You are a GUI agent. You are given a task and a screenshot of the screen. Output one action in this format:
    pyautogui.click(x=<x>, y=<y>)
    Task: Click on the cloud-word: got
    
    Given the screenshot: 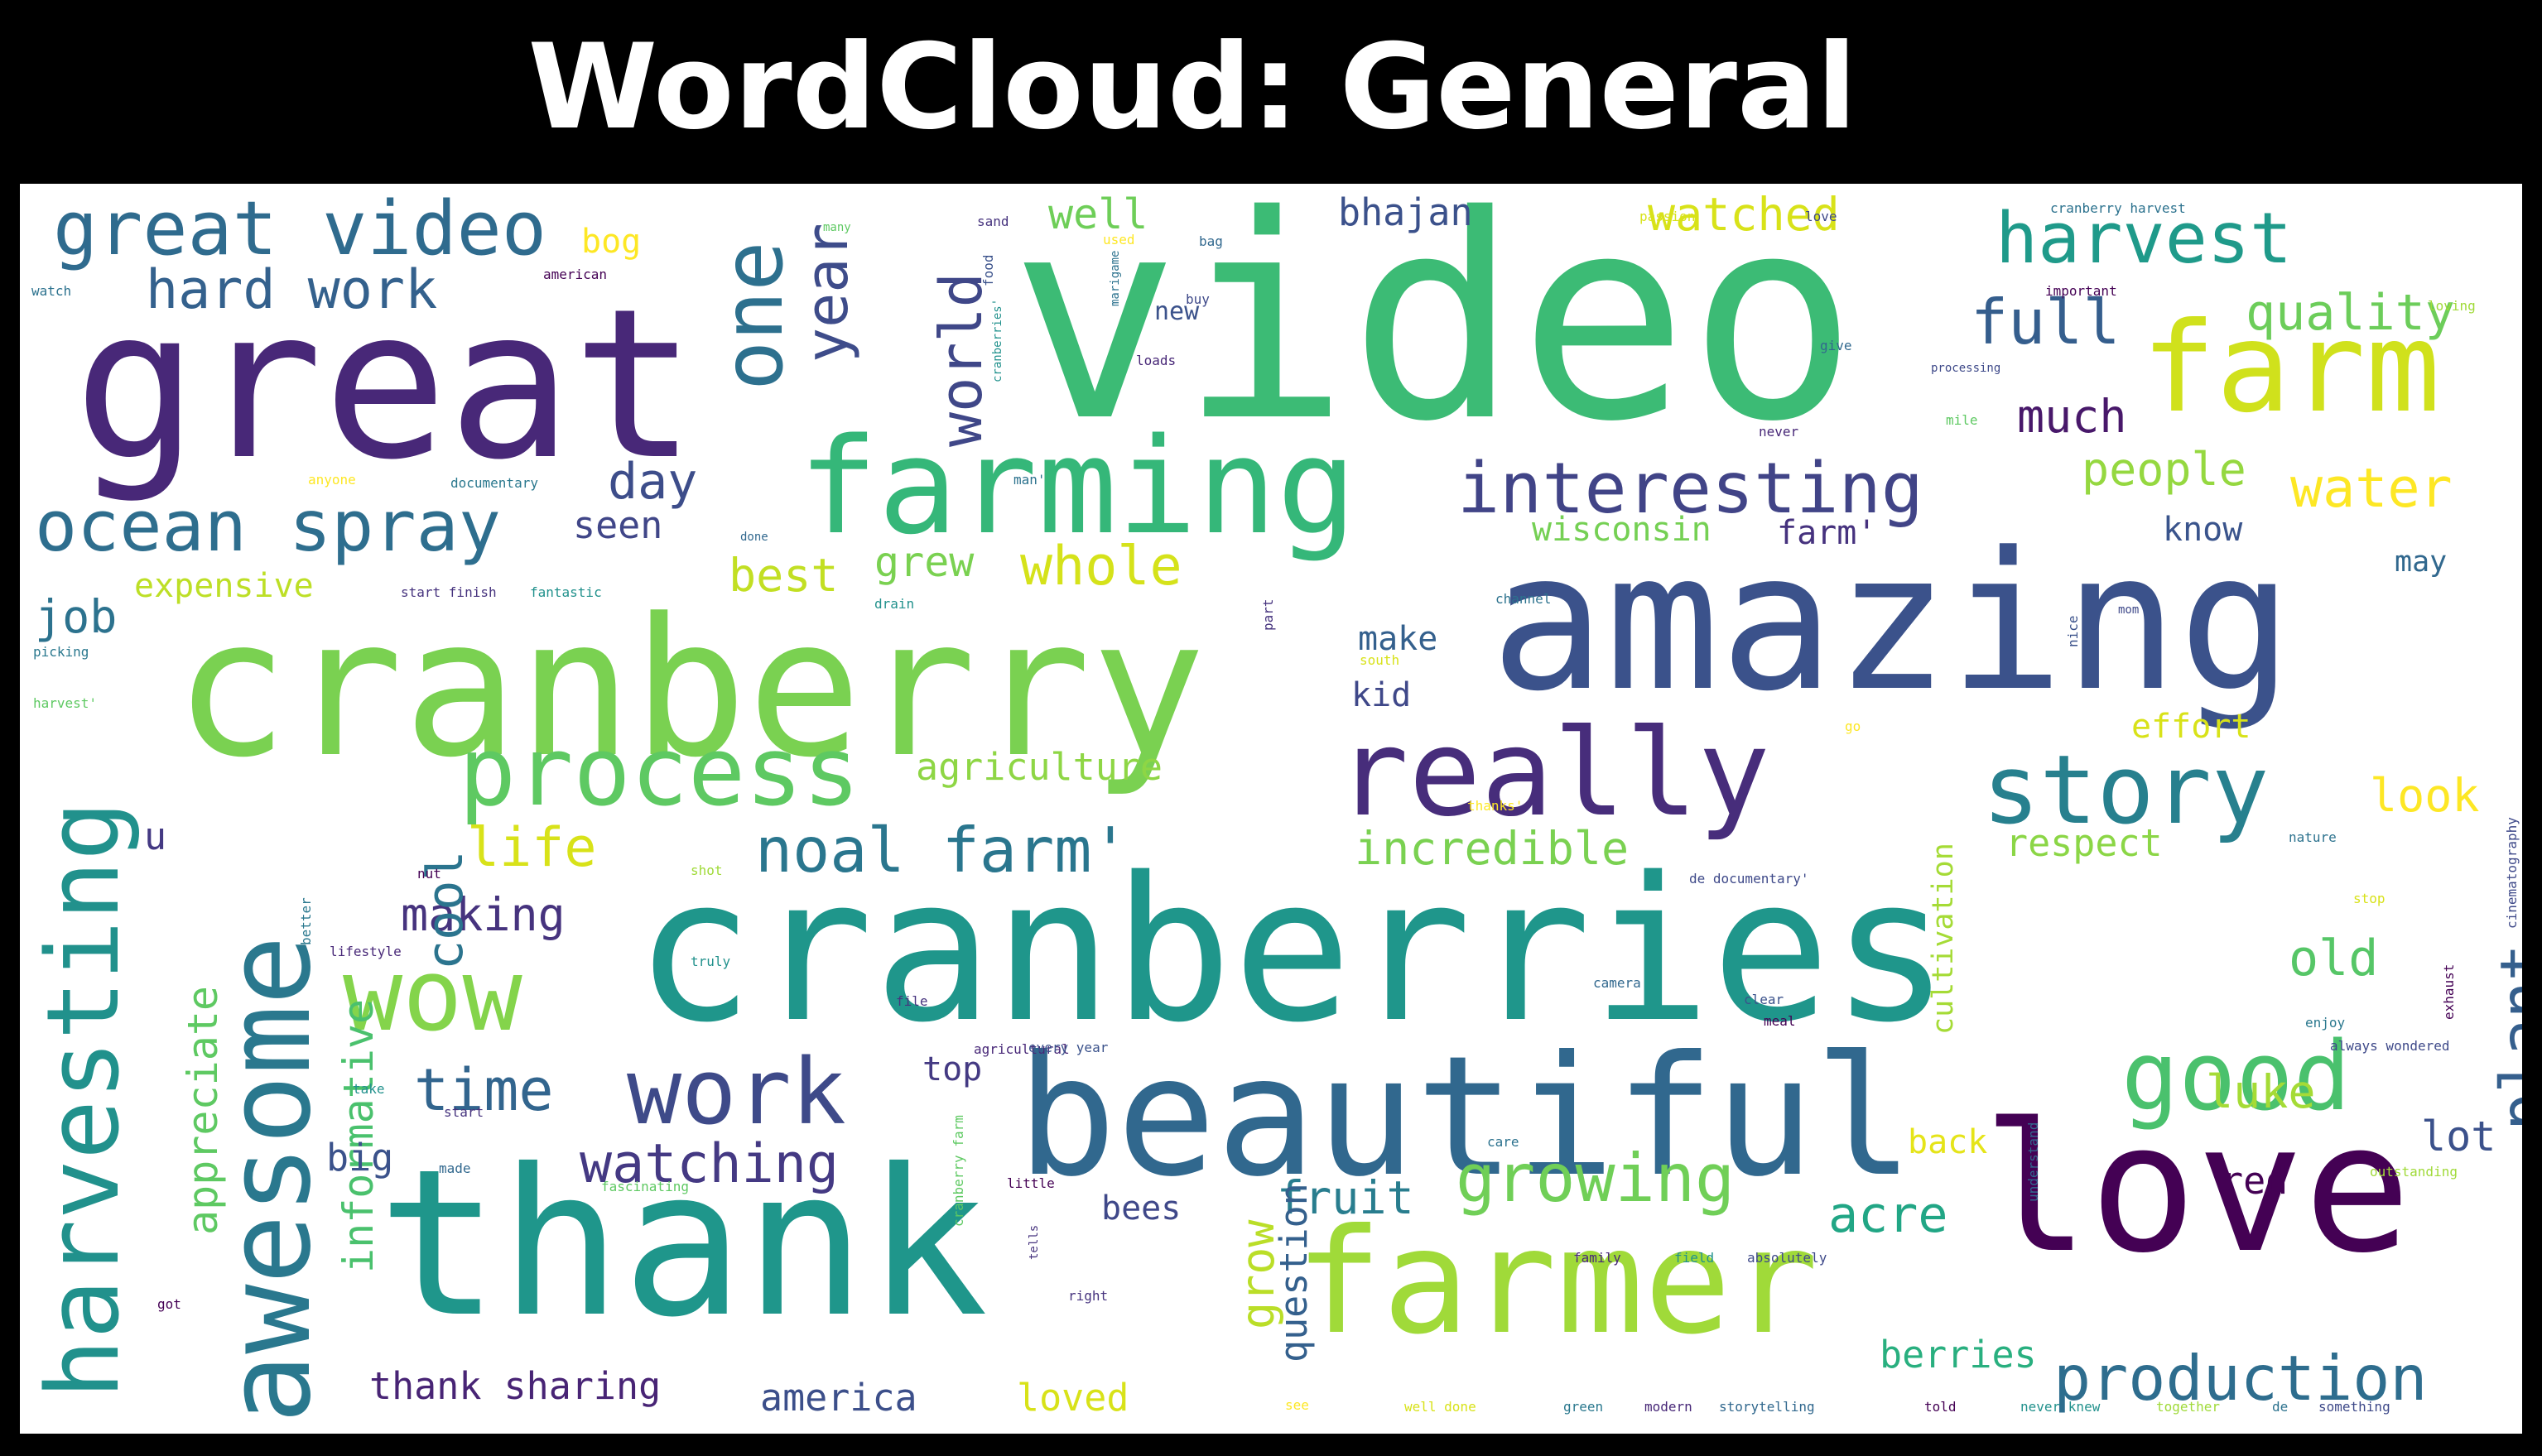 What is the action you would take?
    pyautogui.click(x=169, y=1304)
    